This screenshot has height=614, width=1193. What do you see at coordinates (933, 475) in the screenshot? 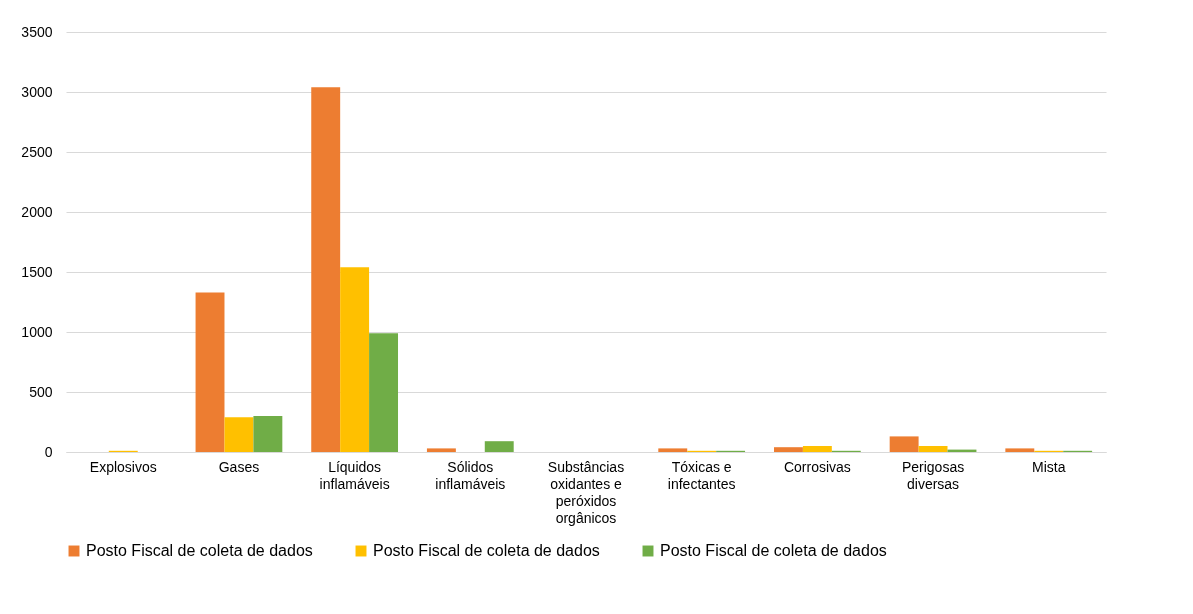
I see `x-tick-label: Perigosas diversas` at bounding box center [933, 475].